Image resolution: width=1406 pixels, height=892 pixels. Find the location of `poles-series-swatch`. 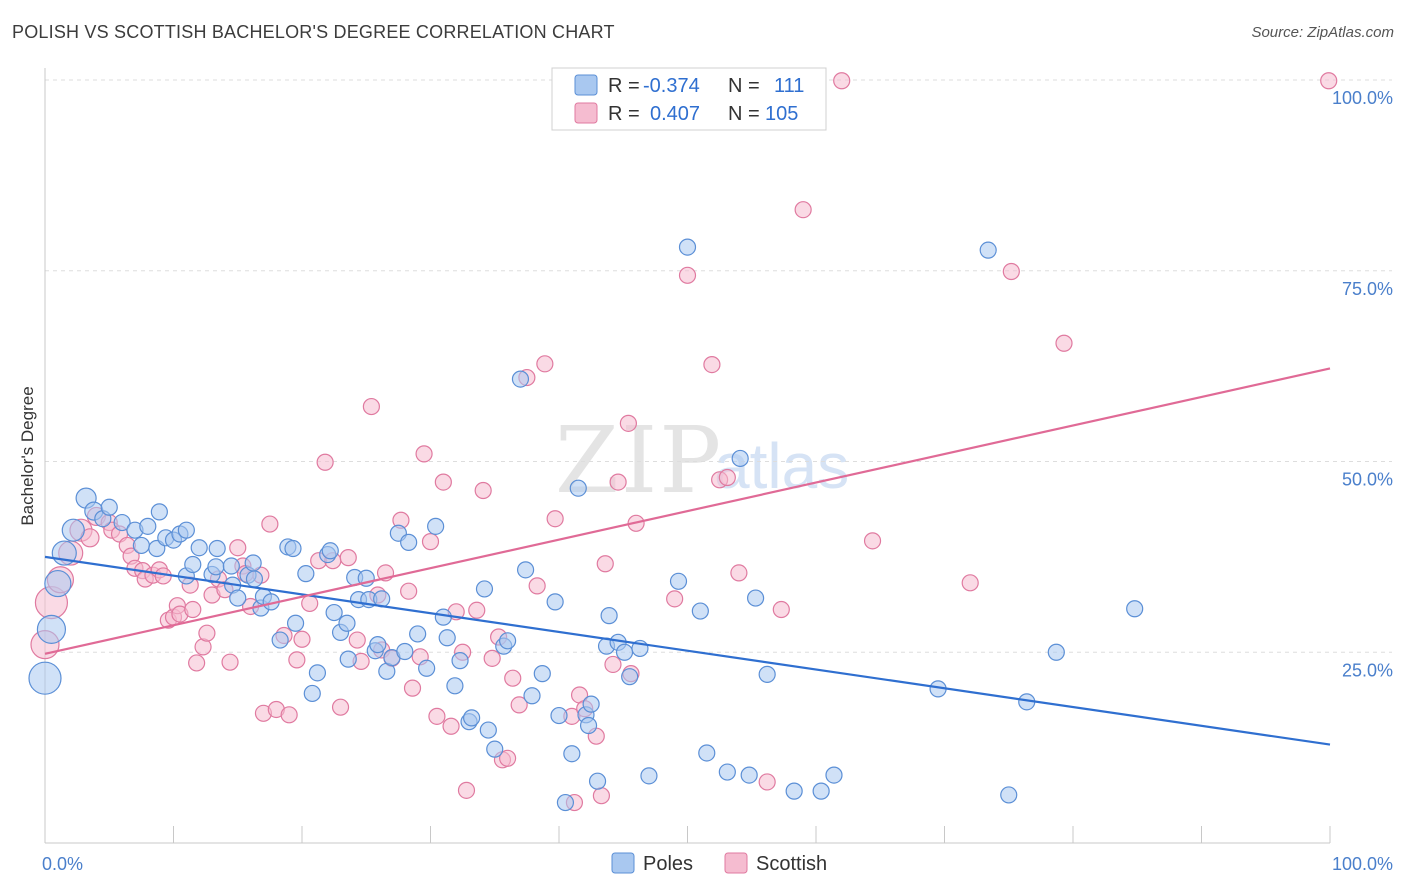

poles-series-swatch is located at coordinates (623, 863).